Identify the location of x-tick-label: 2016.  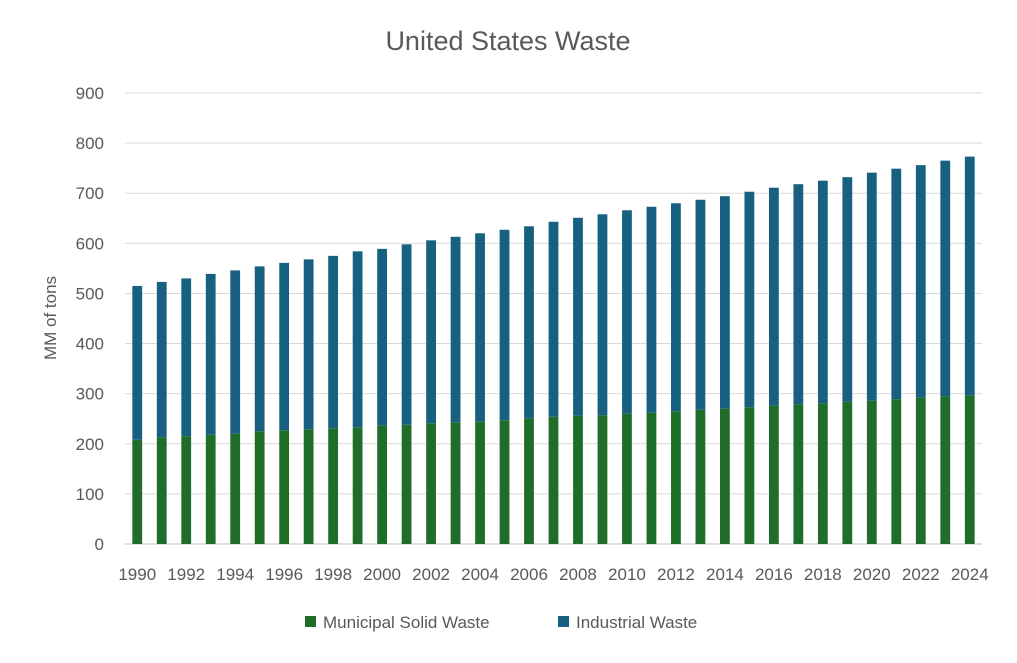
(774, 574).